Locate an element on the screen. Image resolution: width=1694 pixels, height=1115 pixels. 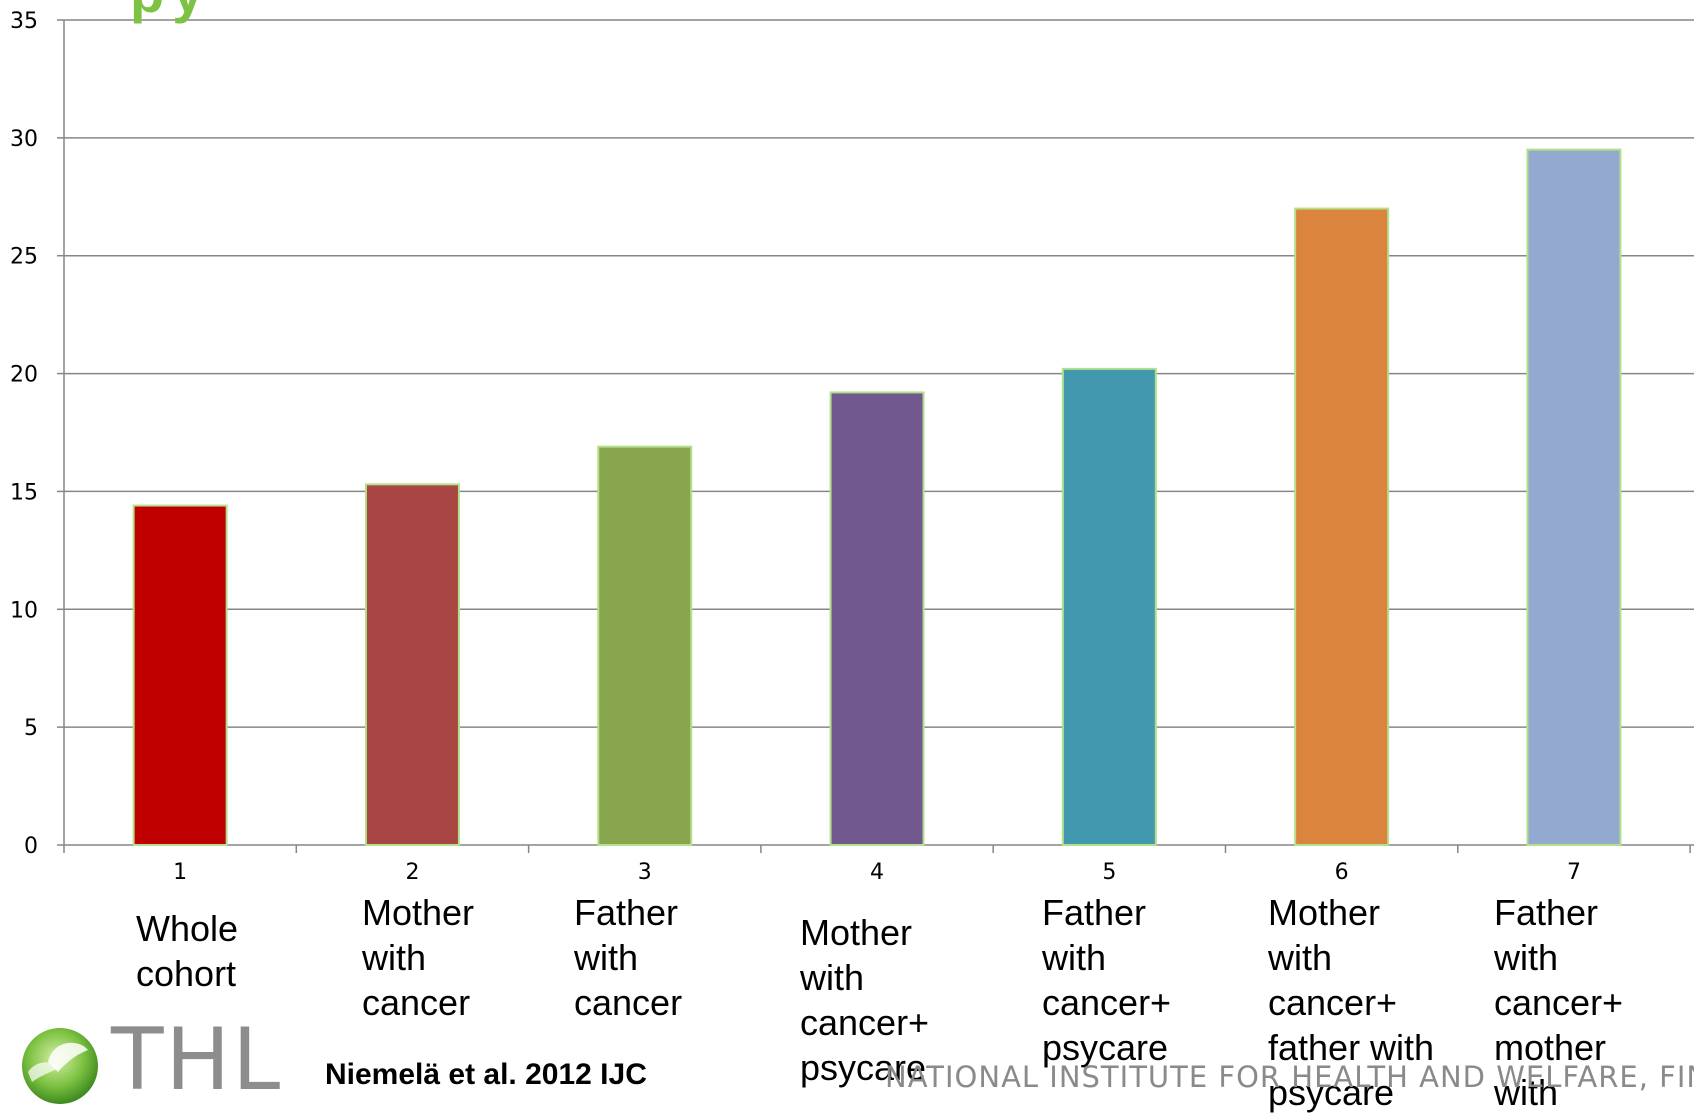
category-description: Whole cohort is located at coordinates (187, 951).